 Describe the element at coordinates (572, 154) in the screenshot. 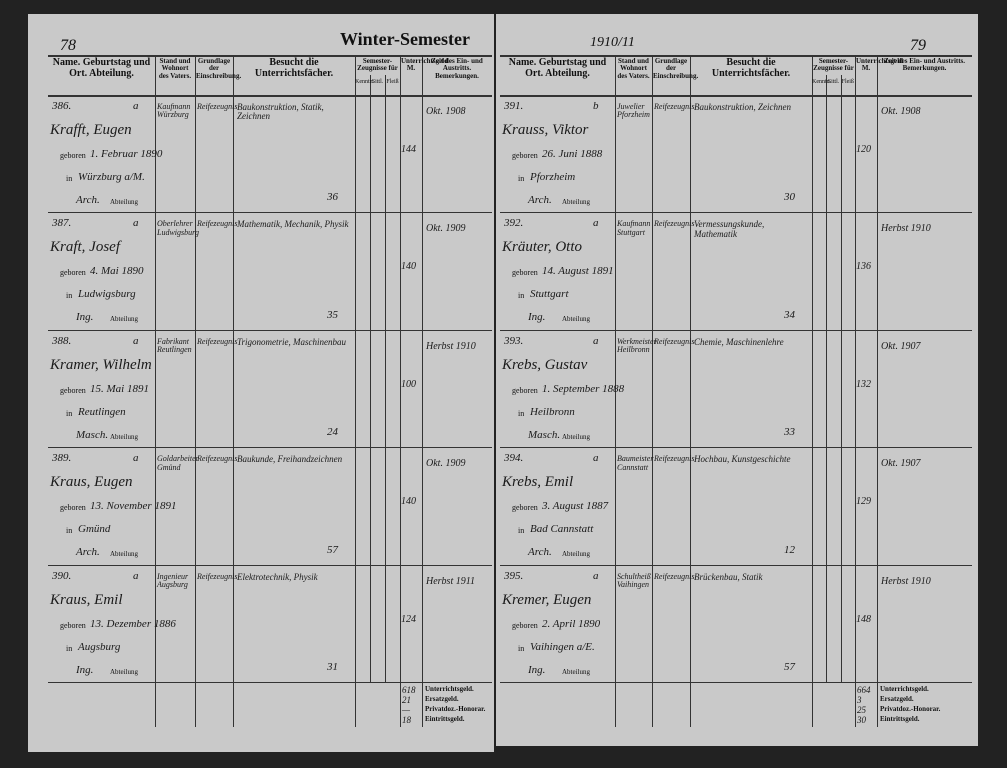

I see `birth-date: 26. Juni 1888` at that location.